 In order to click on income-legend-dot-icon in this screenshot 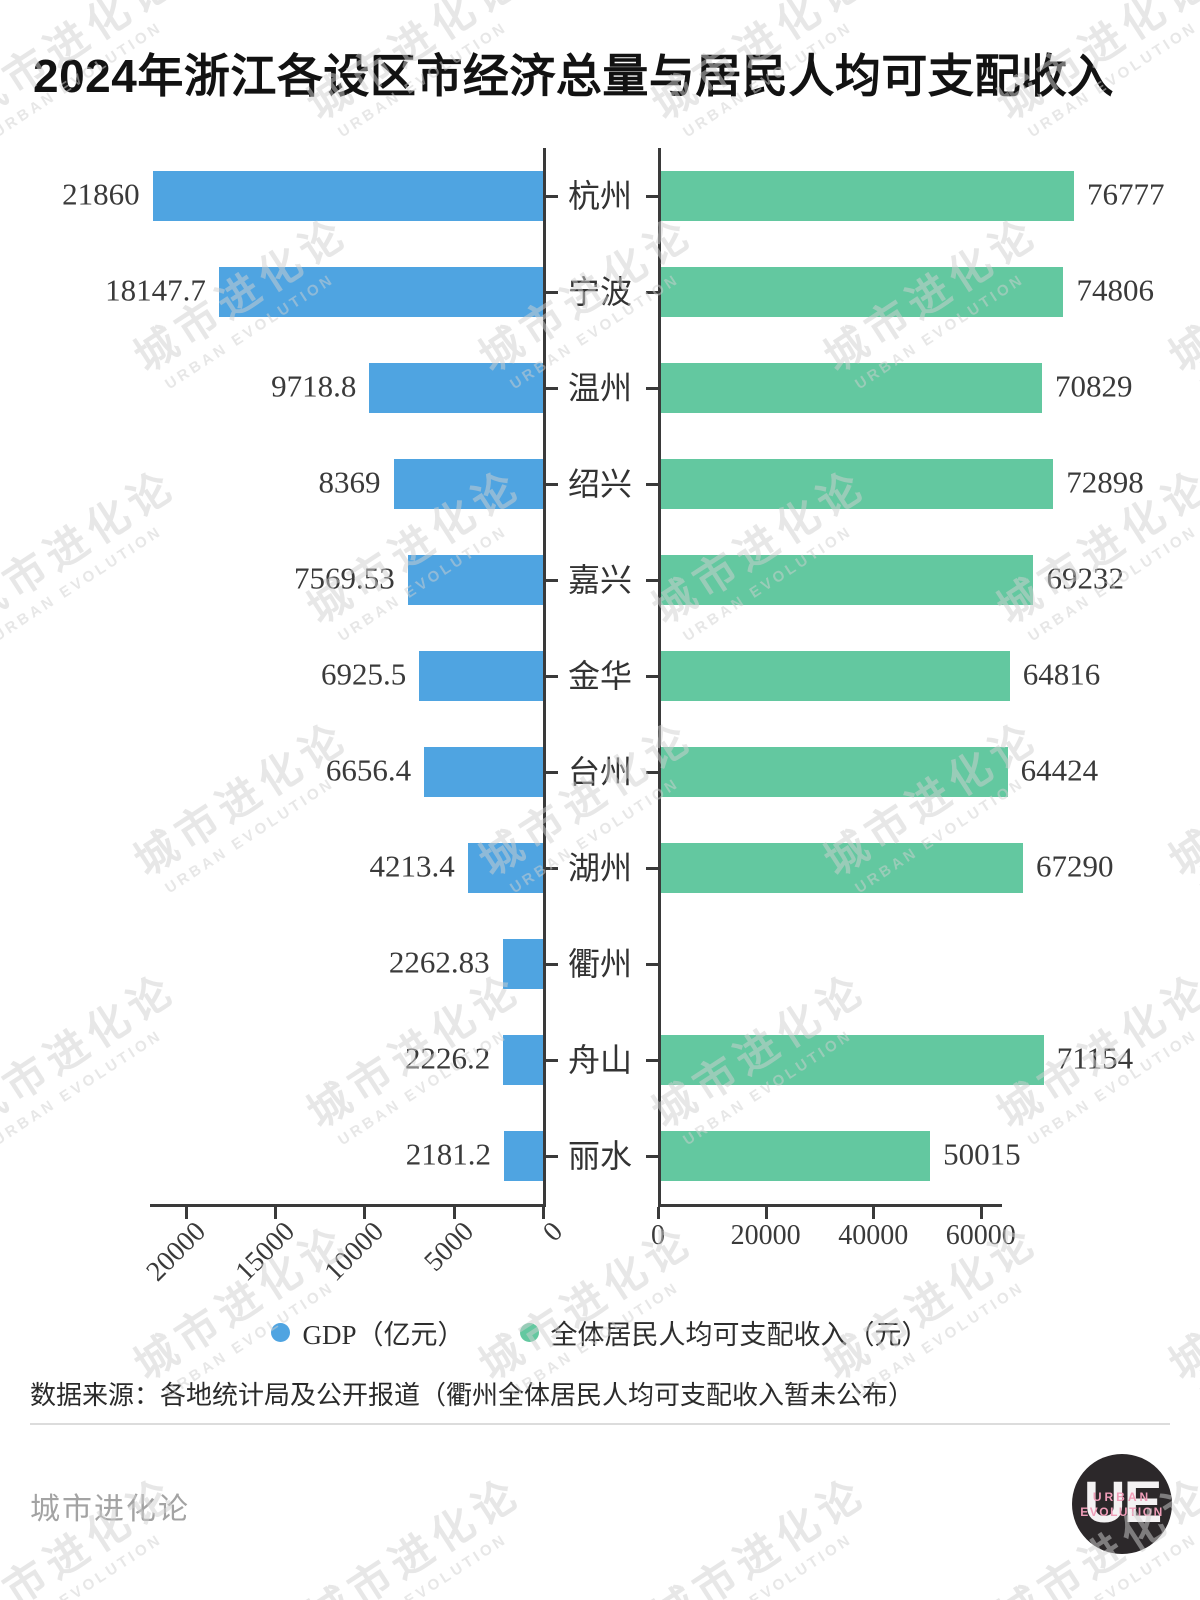, I will do `click(529, 1332)`.